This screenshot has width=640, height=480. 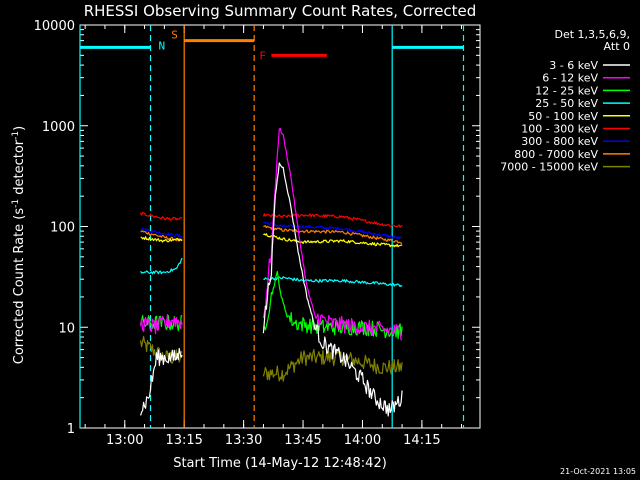 What do you see at coordinates (162, 45) in the screenshot?
I see `night-flag-label: N` at bounding box center [162, 45].